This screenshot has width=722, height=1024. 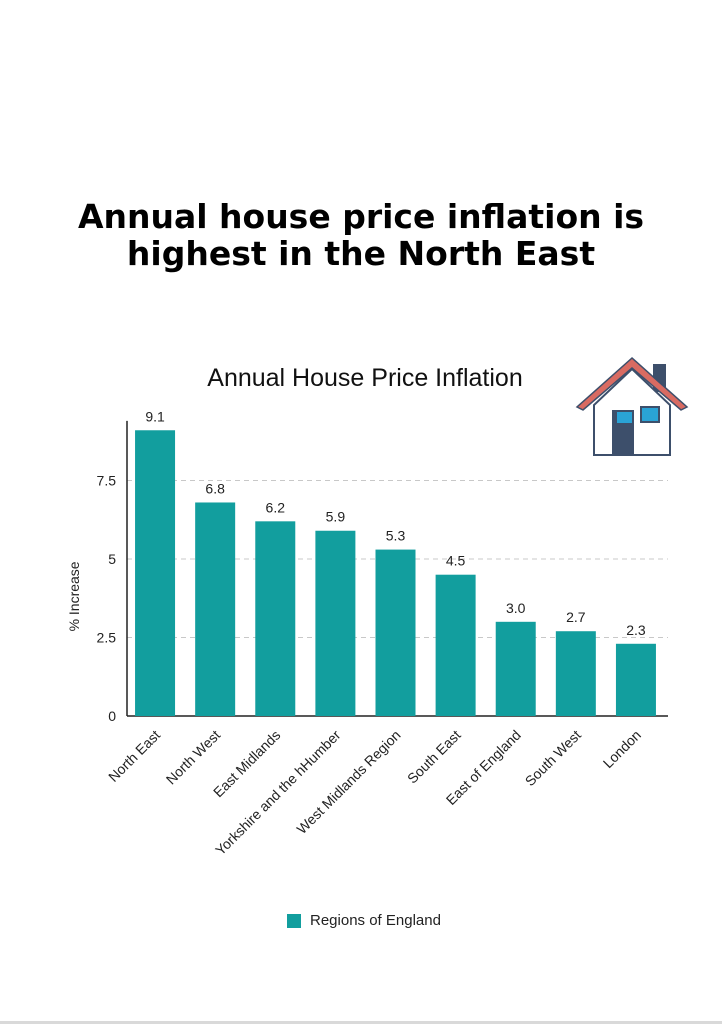 What do you see at coordinates (193, 757) in the screenshot?
I see `x-tick-label: North West` at bounding box center [193, 757].